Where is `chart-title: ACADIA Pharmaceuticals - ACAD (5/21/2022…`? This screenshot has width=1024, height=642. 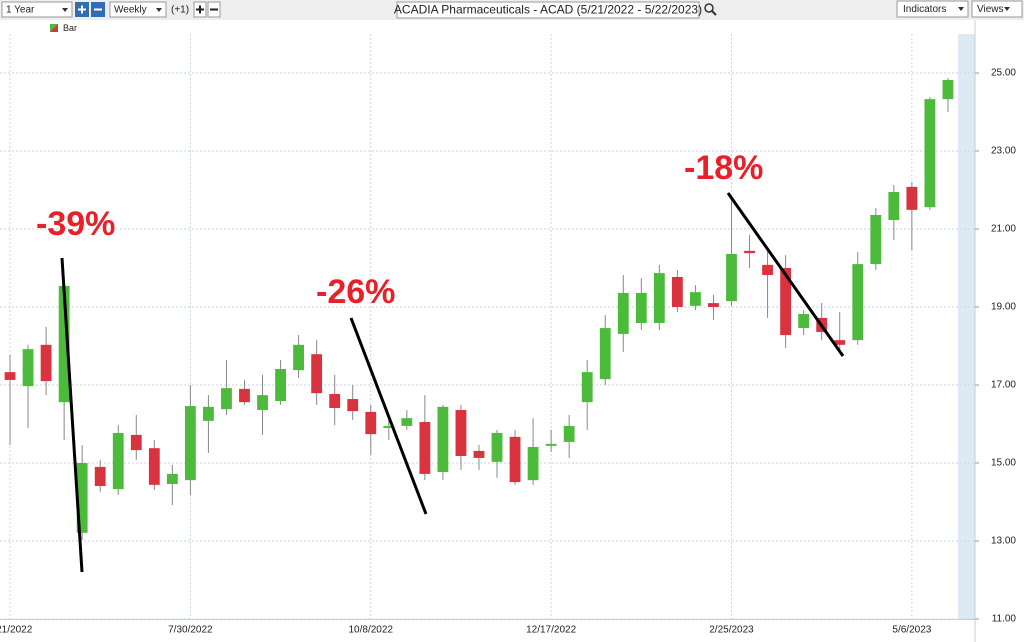
chart-title: ACADIA Pharmaceuticals - ACAD (5/21/2022… is located at coordinates (548, 10).